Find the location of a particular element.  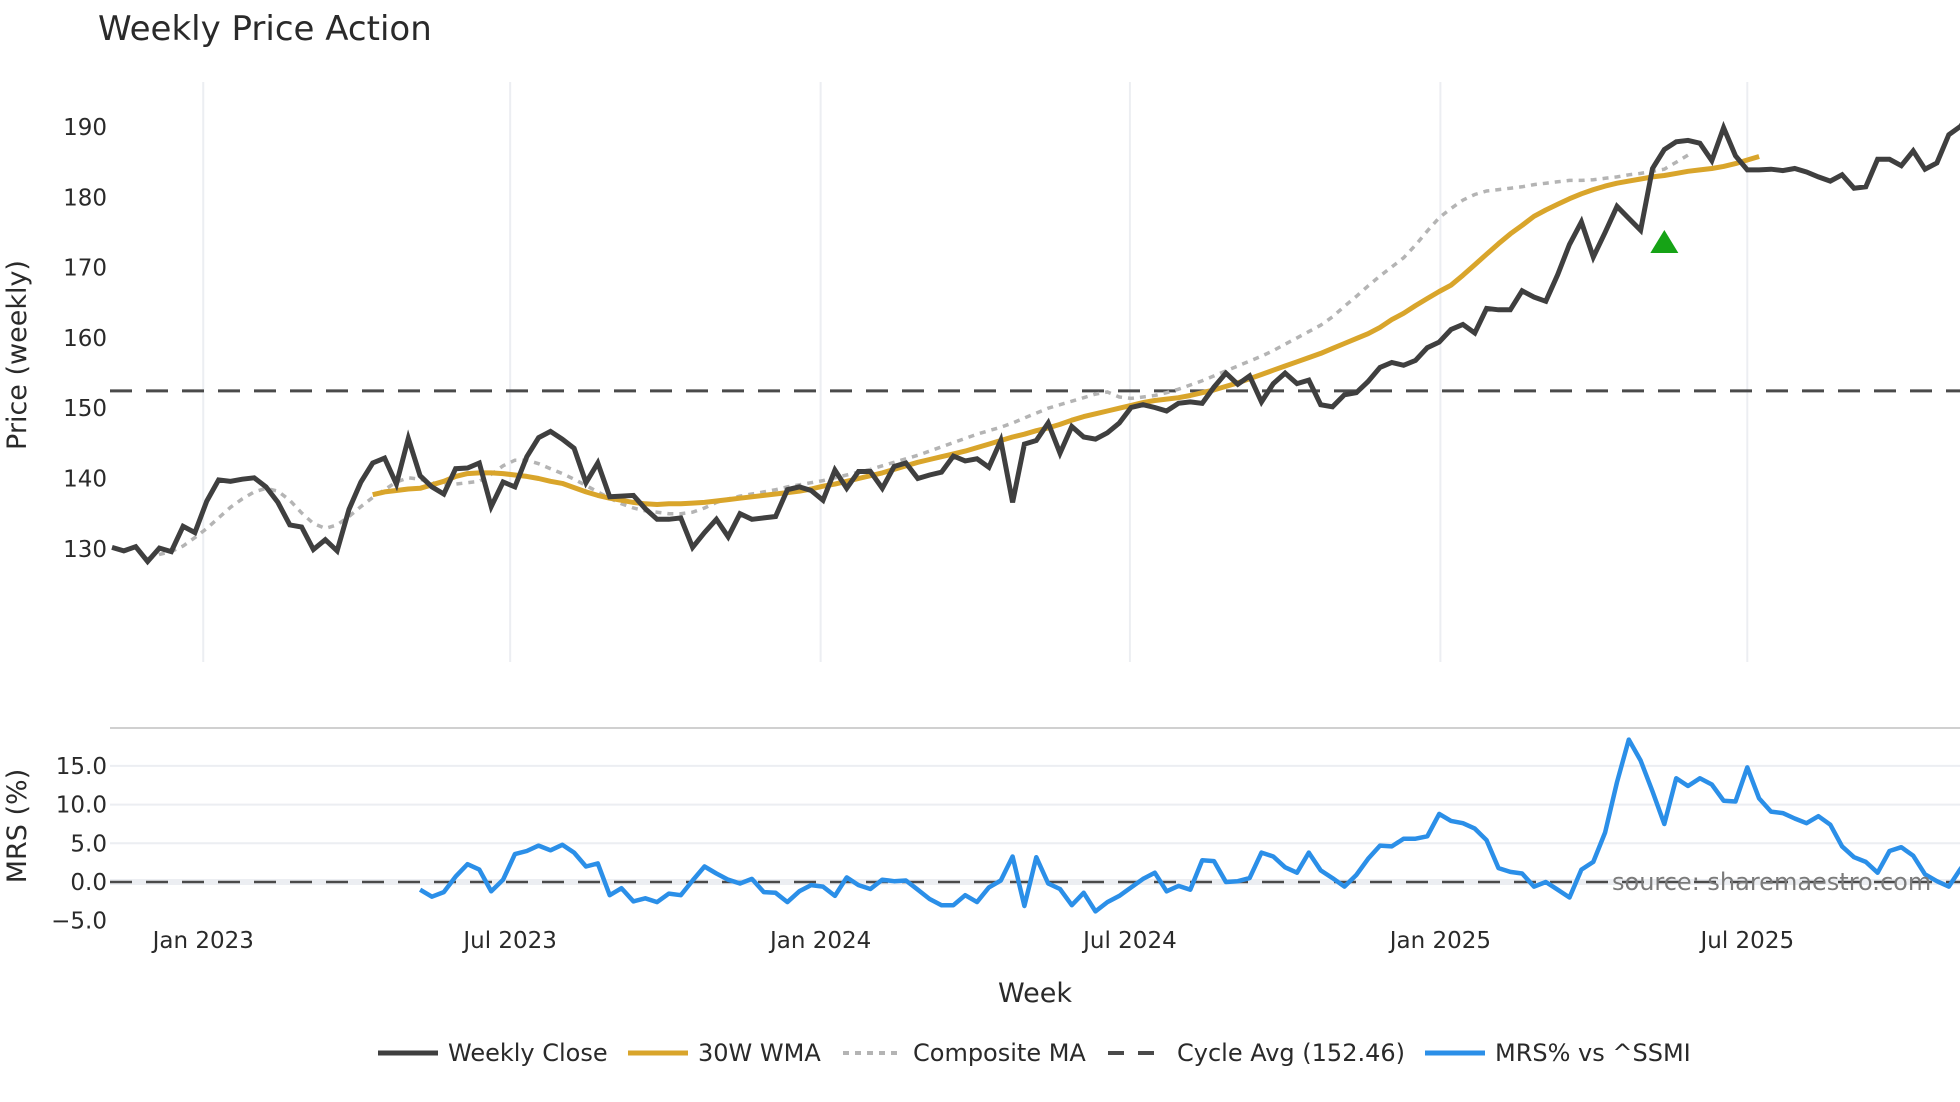

x-tick-label: Jan 2023 is located at coordinates (202, 941).